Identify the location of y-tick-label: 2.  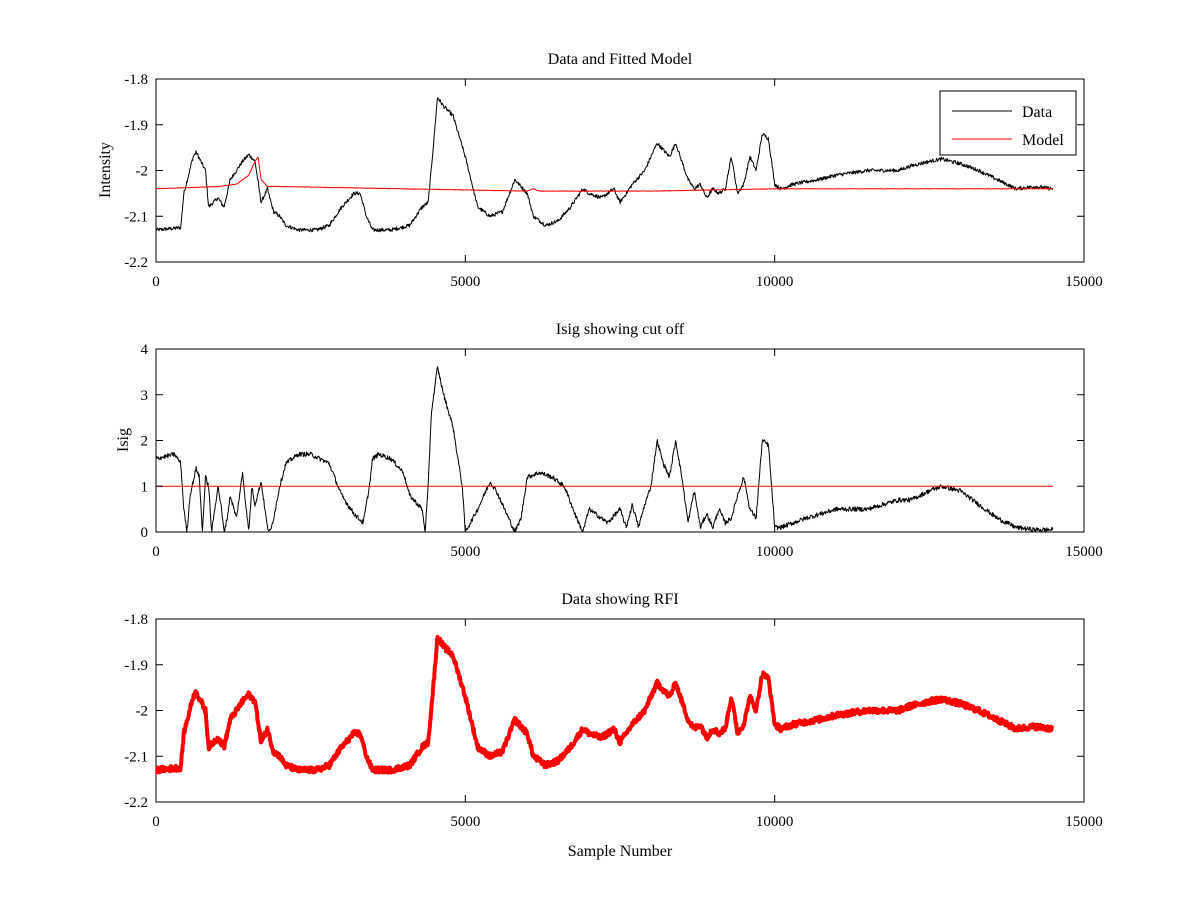
(145, 442).